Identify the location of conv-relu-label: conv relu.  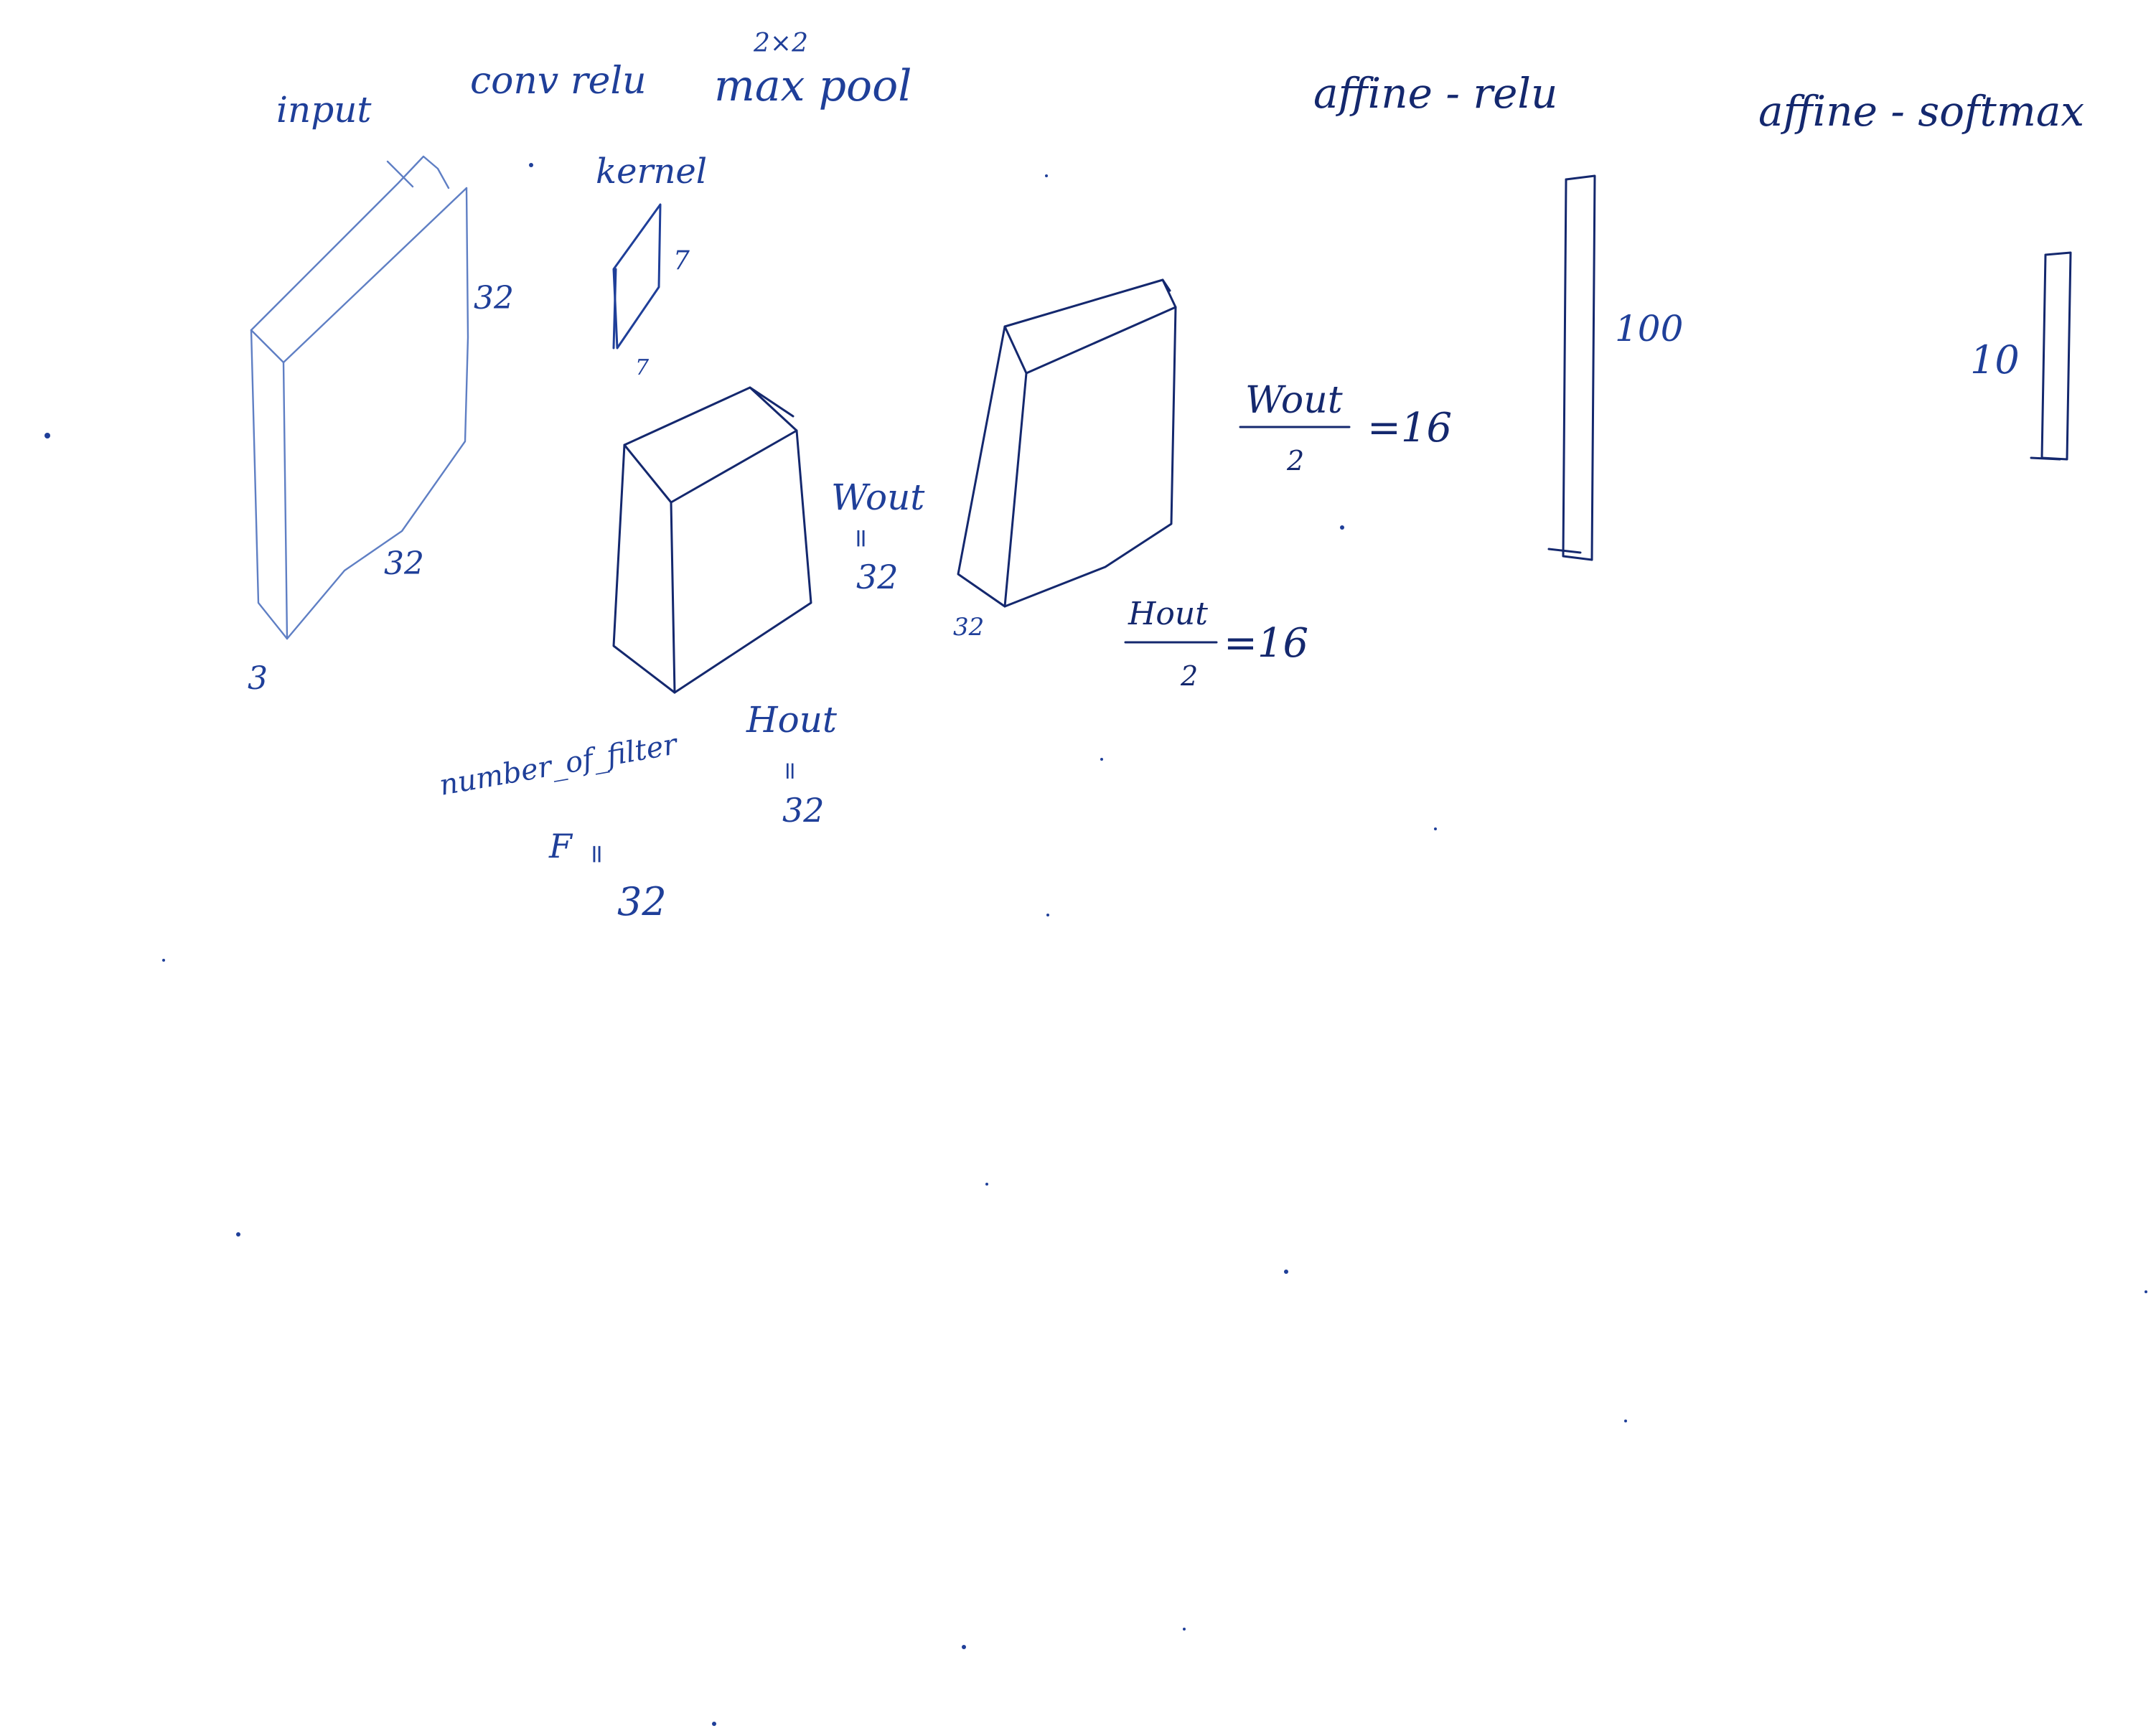
(558, 81).